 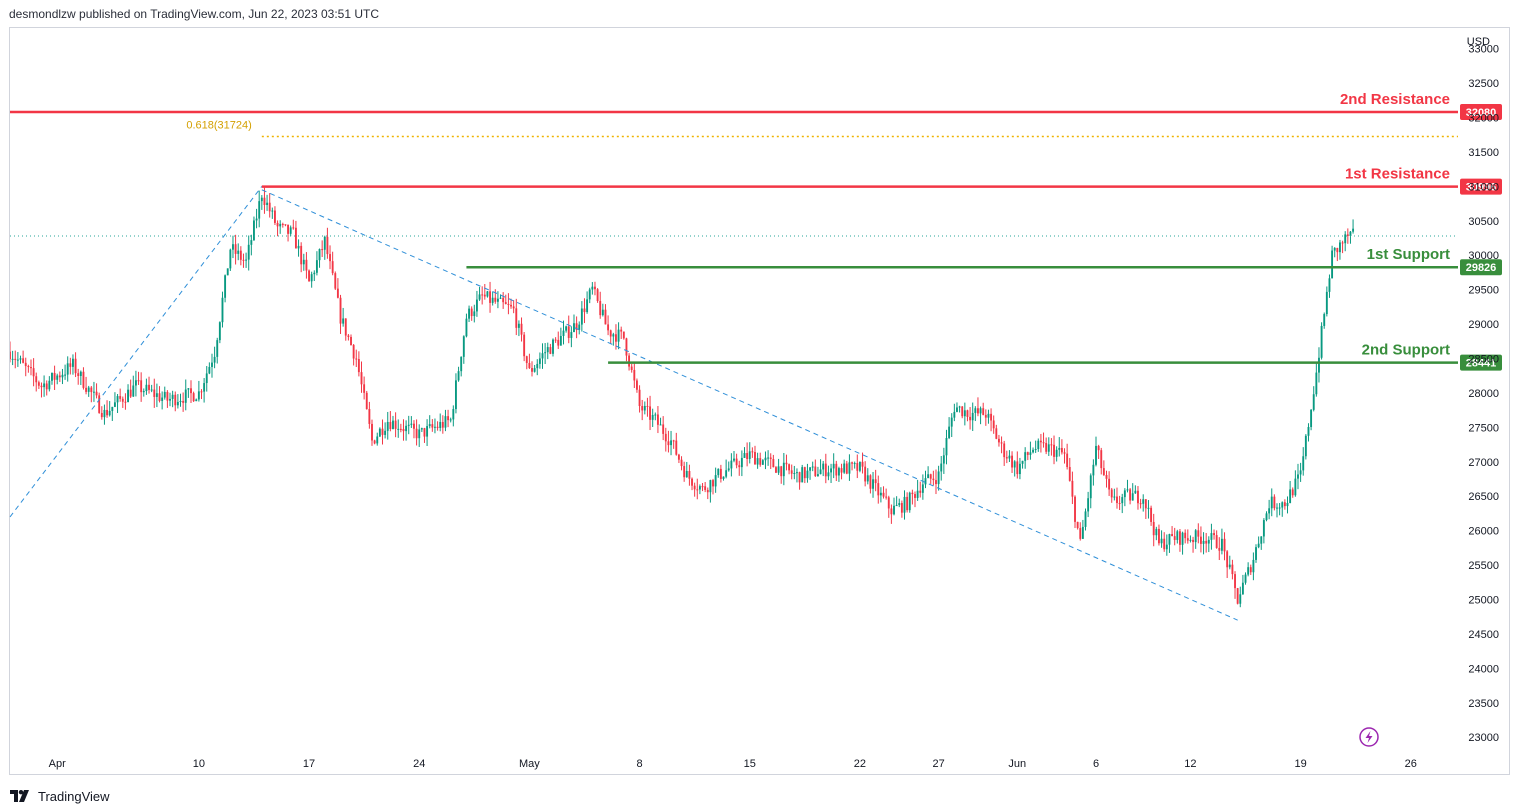 What do you see at coordinates (1483, 532) in the screenshot?
I see `y-tick-label: 26000` at bounding box center [1483, 532].